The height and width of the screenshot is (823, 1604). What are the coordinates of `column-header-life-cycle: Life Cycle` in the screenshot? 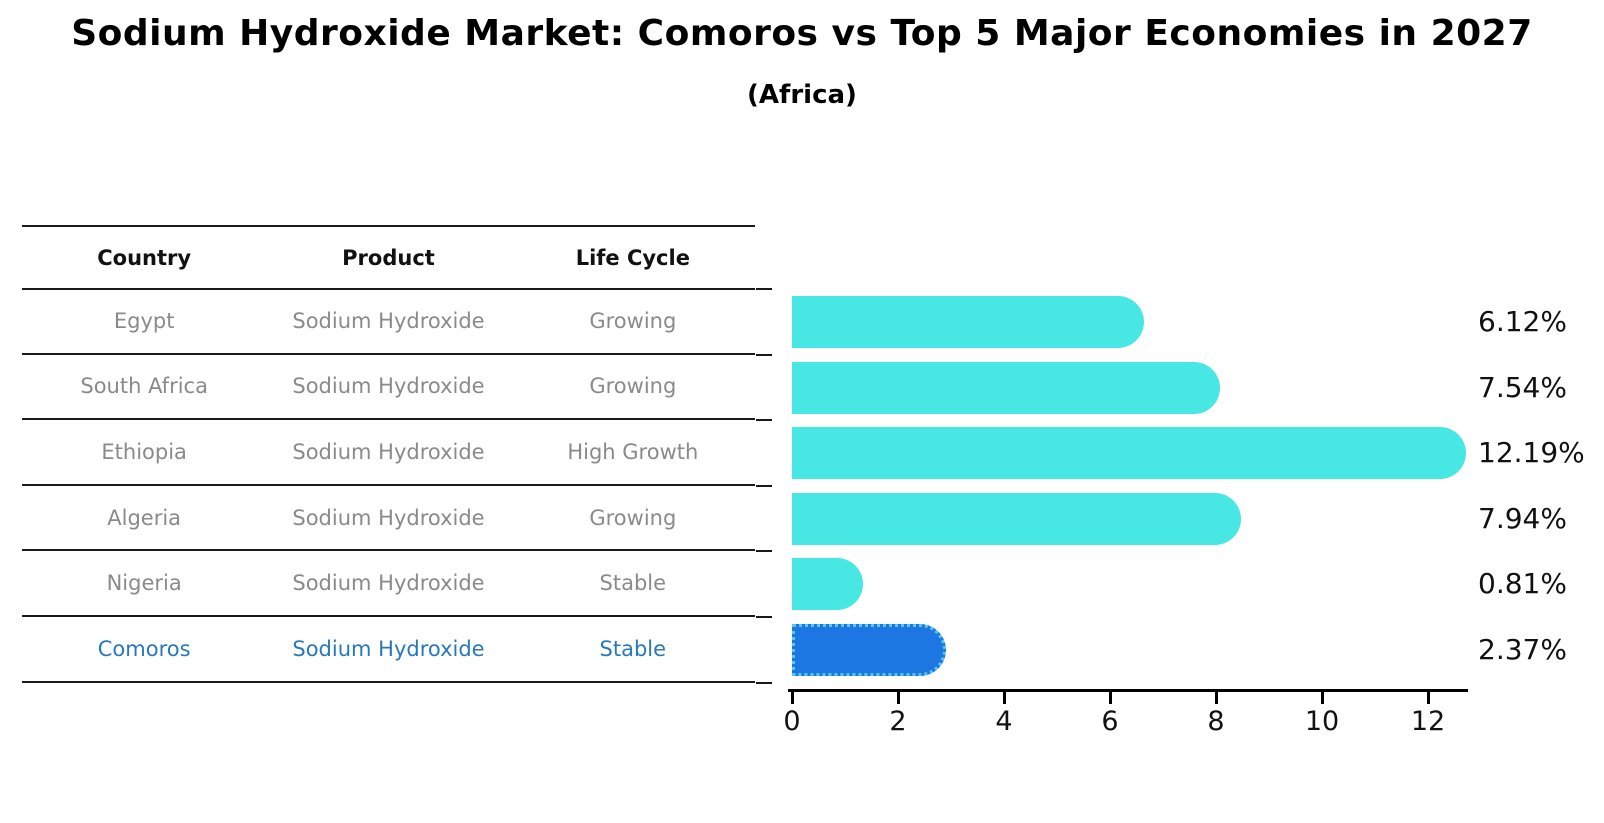 It's located at (632, 257).